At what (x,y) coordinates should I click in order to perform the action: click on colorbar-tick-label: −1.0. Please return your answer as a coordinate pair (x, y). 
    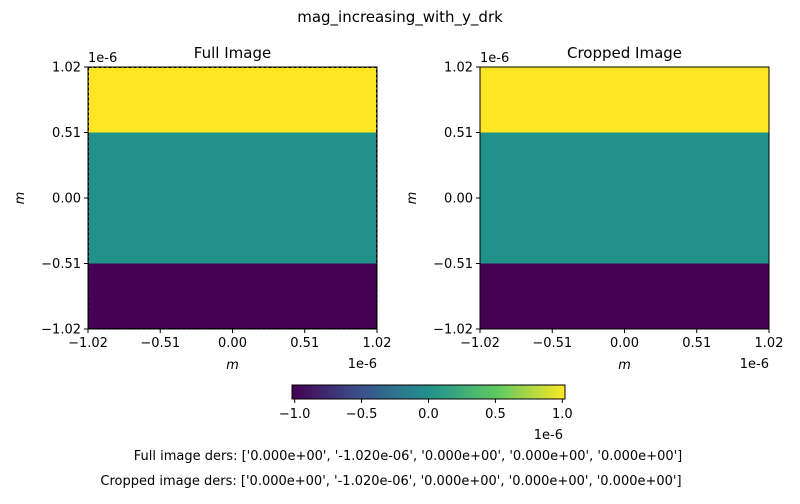
    Looking at the image, I should click on (295, 414).